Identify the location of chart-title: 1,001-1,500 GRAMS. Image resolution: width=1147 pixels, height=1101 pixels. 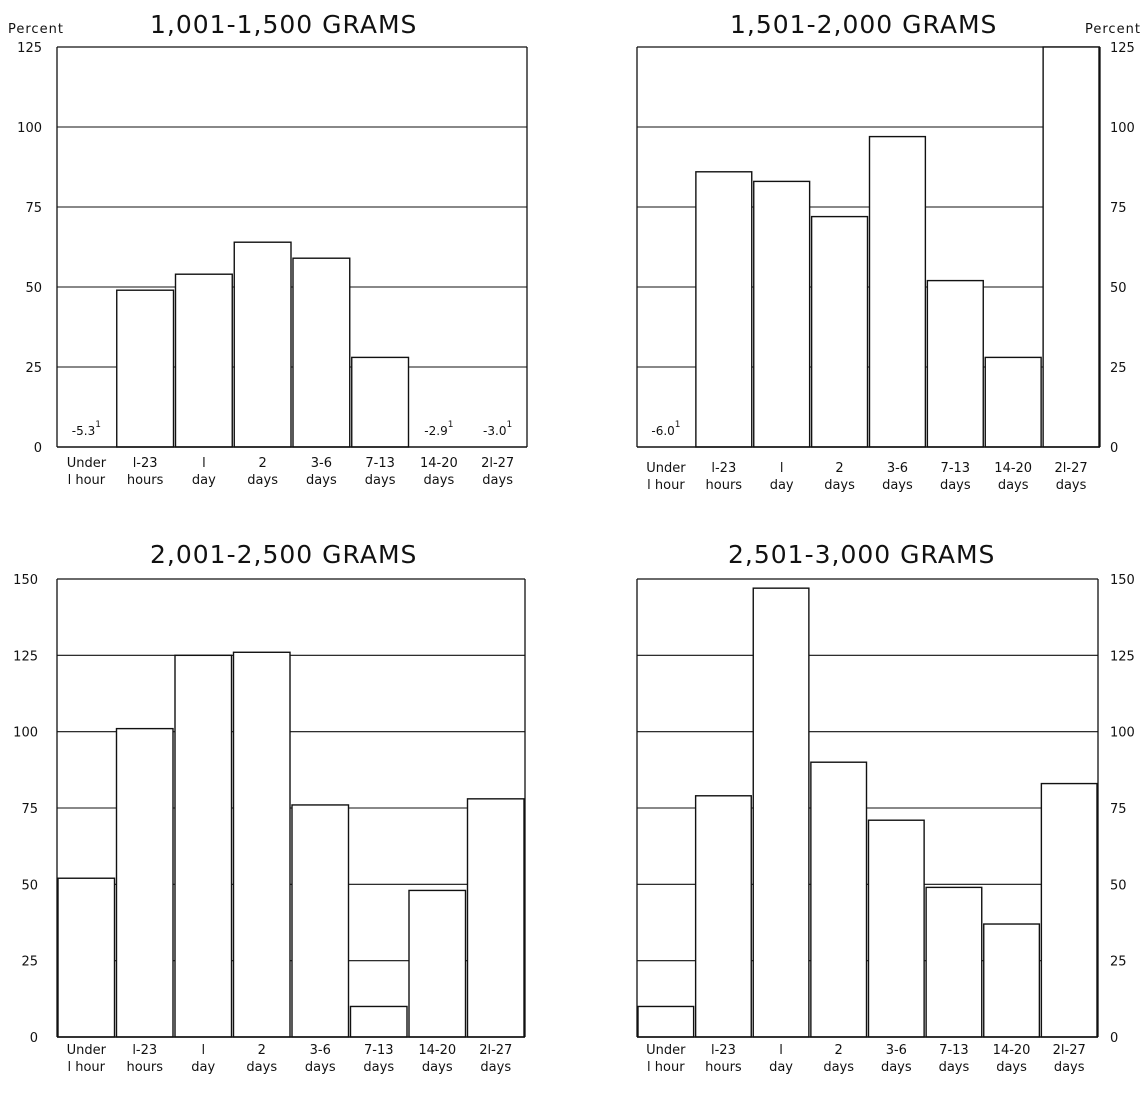
(284, 24).